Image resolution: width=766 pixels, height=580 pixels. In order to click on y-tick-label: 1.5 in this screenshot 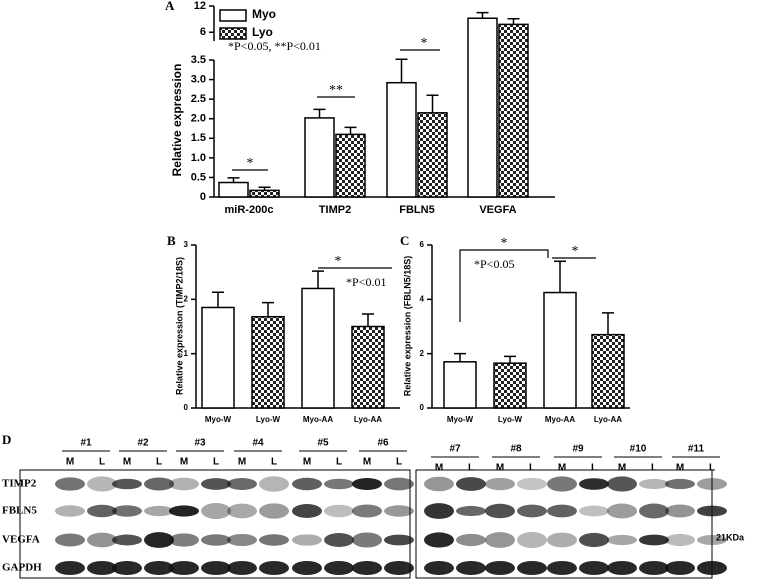, I will do `click(198, 138)`.